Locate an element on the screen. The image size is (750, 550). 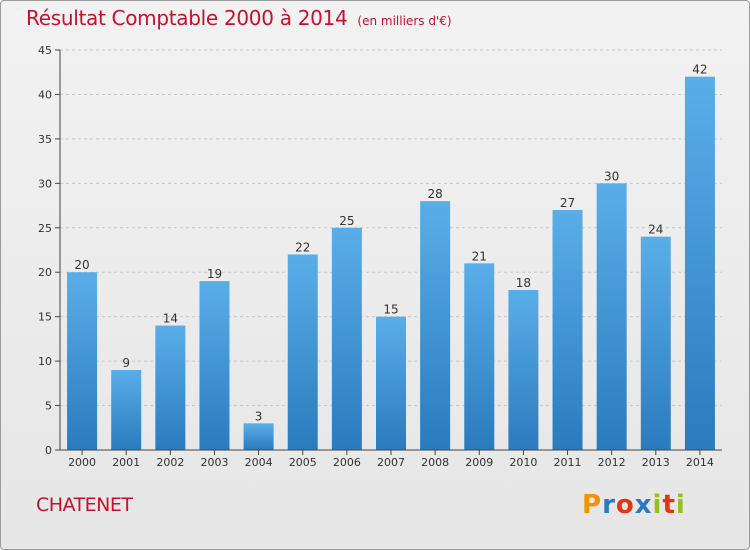
x-tick-label: 2009 is located at coordinates (479, 462).